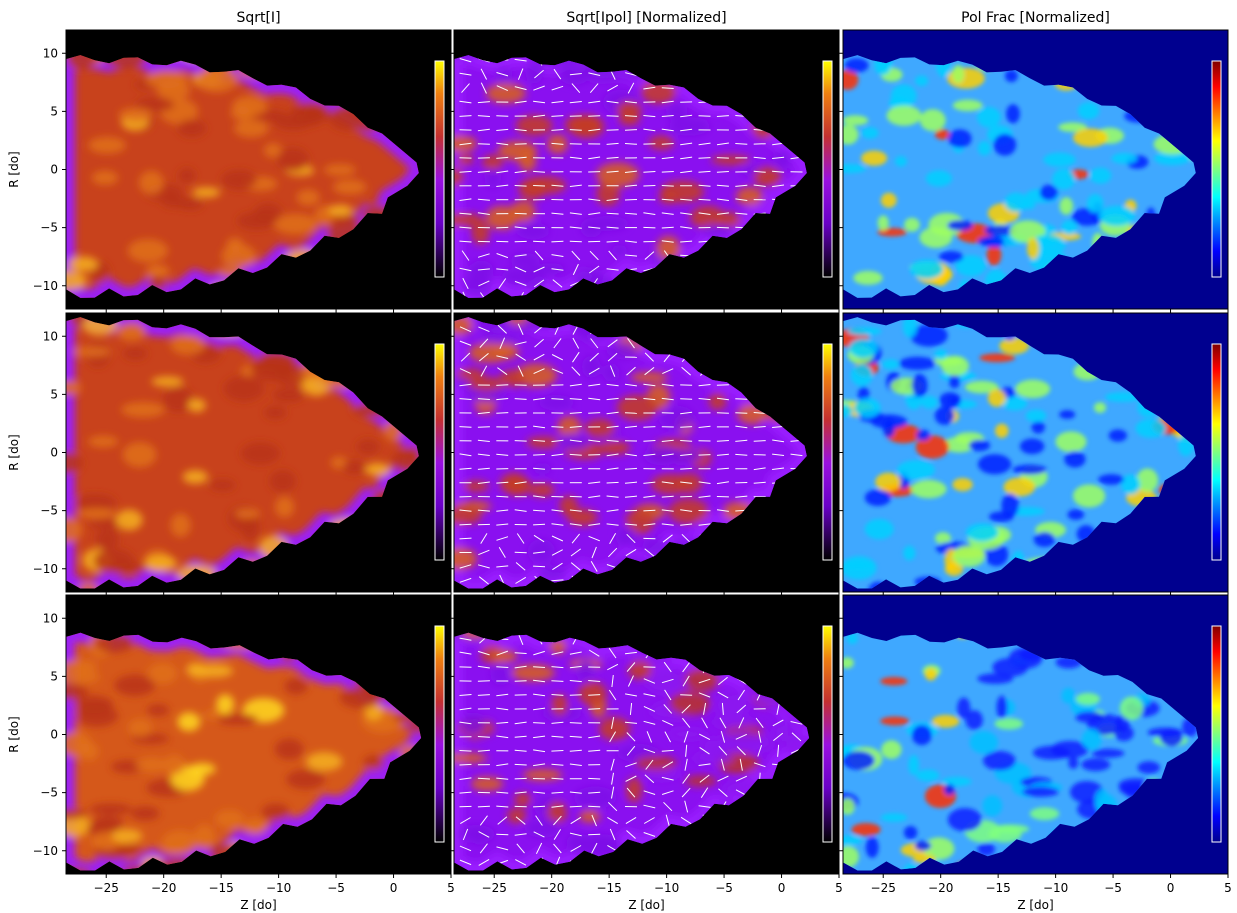 This screenshot has width=1237, height=913. Describe the element at coordinates (645, 454) in the screenshot. I see `panel-r2-c2` at that location.